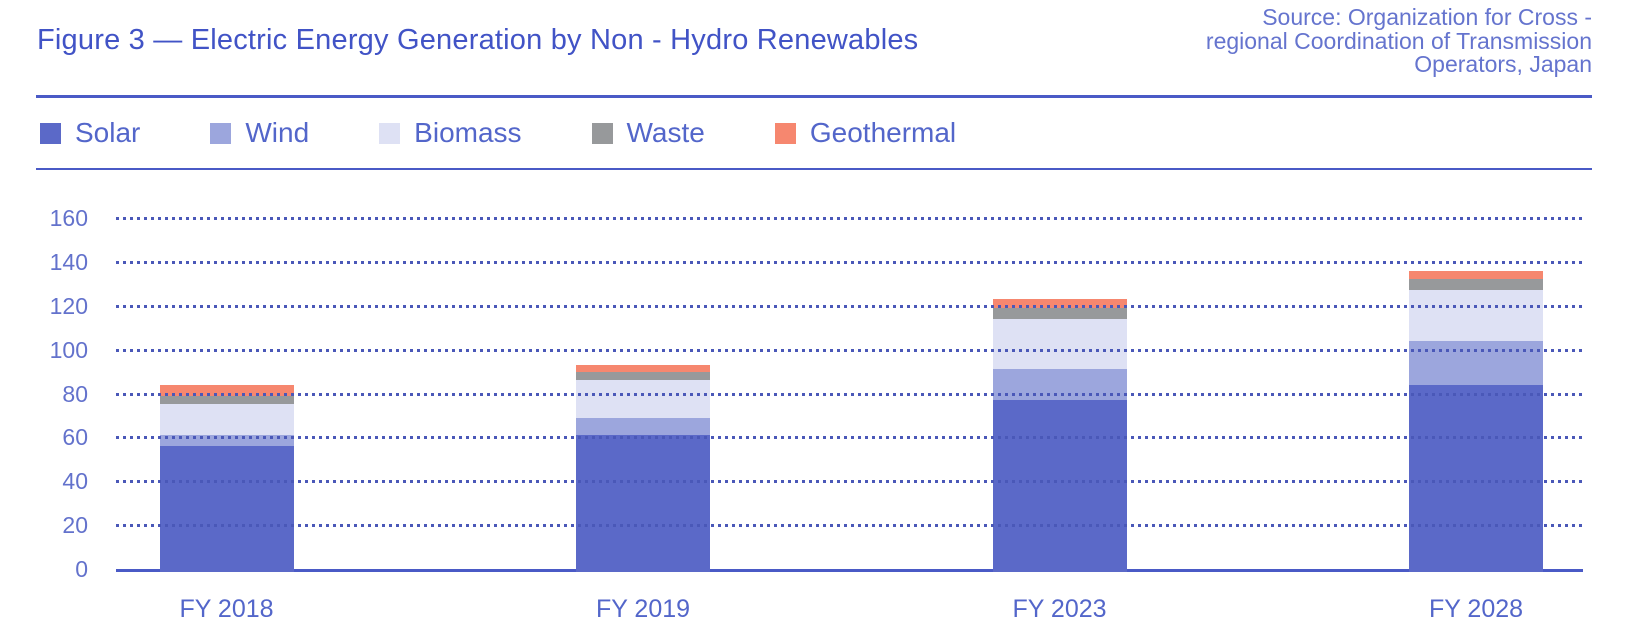 This screenshot has height=644, width=1628. I want to click on legend-label: Geothermal, so click(883, 132).